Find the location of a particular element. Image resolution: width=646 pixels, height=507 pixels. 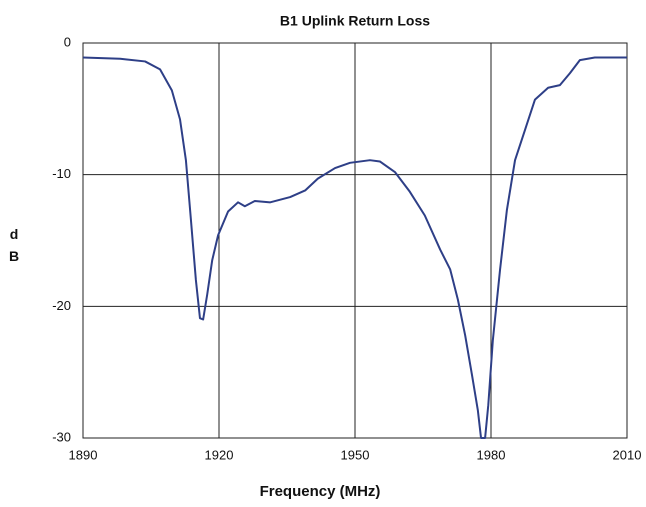

x-tick-label: 2010 is located at coordinates (627, 454).